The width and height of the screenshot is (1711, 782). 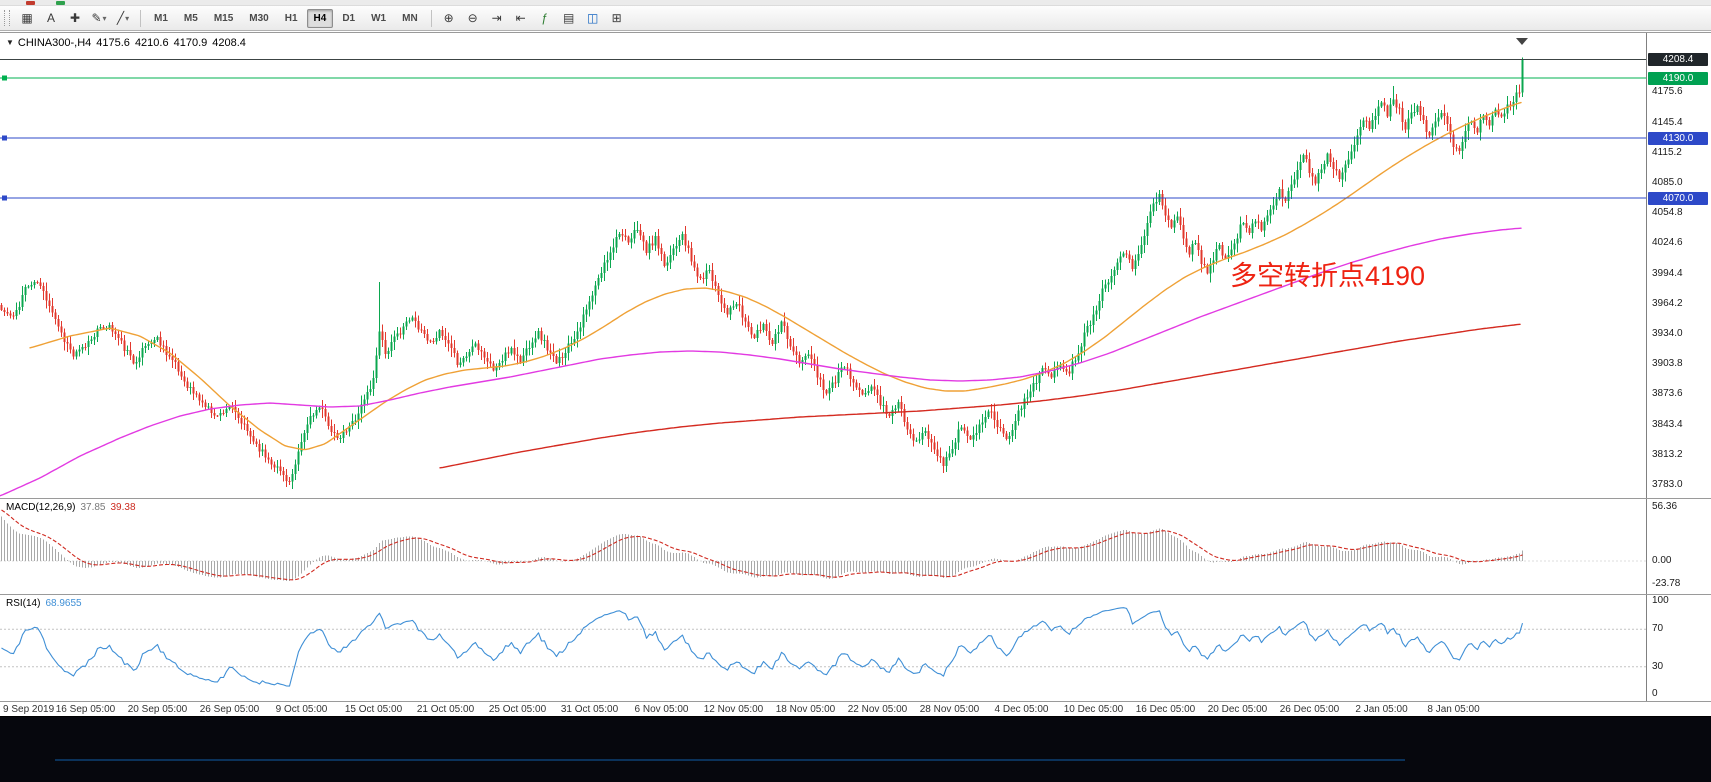 What do you see at coordinates (410, 18) in the screenshot?
I see `timeframe-mn: MN` at bounding box center [410, 18].